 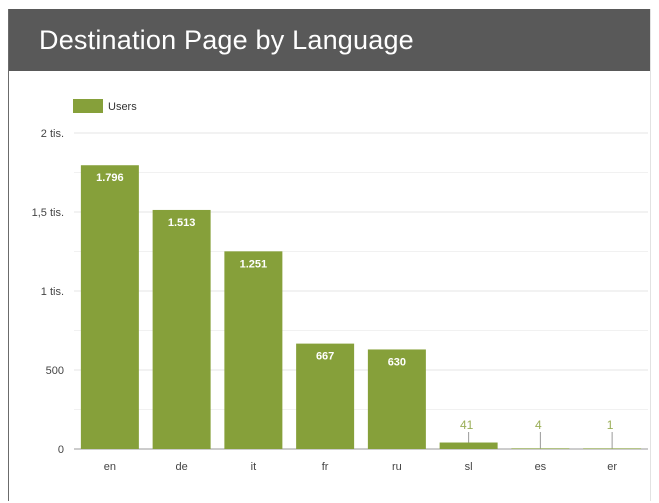 What do you see at coordinates (397, 467) in the screenshot?
I see `x-tick-label: ru` at bounding box center [397, 467].